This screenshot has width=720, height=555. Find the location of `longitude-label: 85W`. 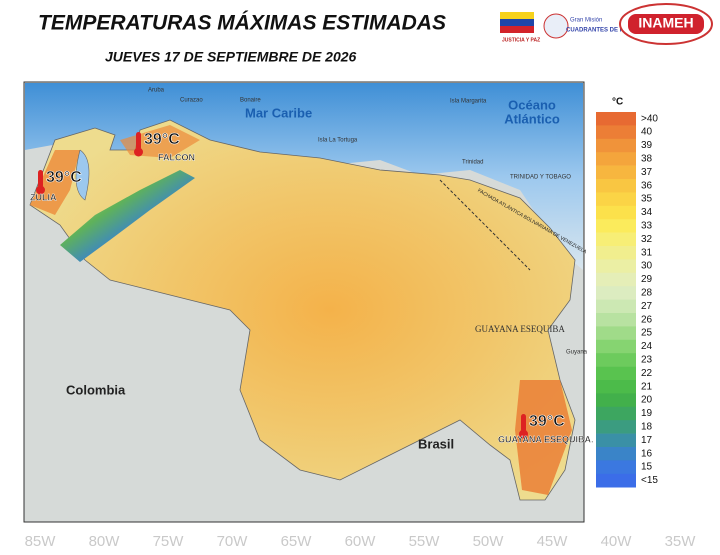

longitude-label: 85W is located at coordinates (41, 541).